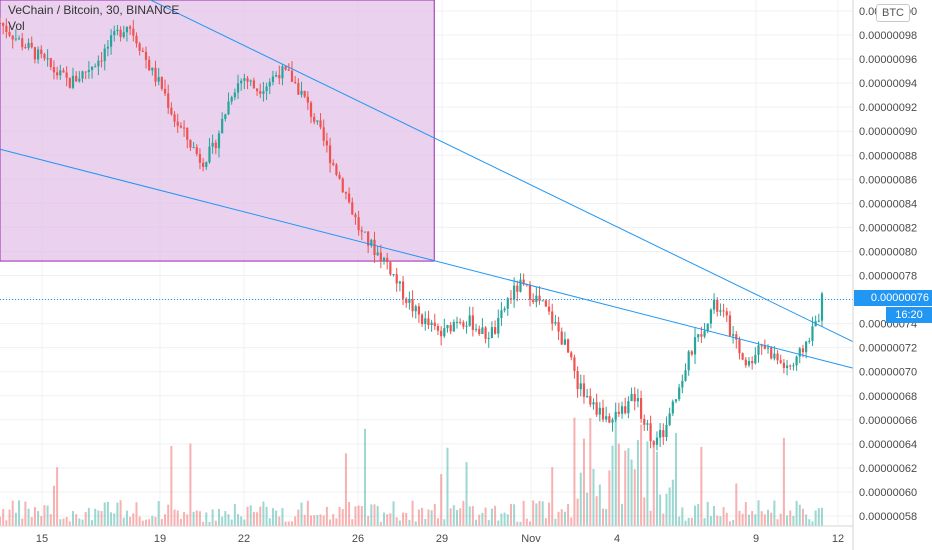 The height and width of the screenshot is (550, 932). What do you see at coordinates (893, 13) in the screenshot?
I see `currency-badge: BTC` at bounding box center [893, 13].